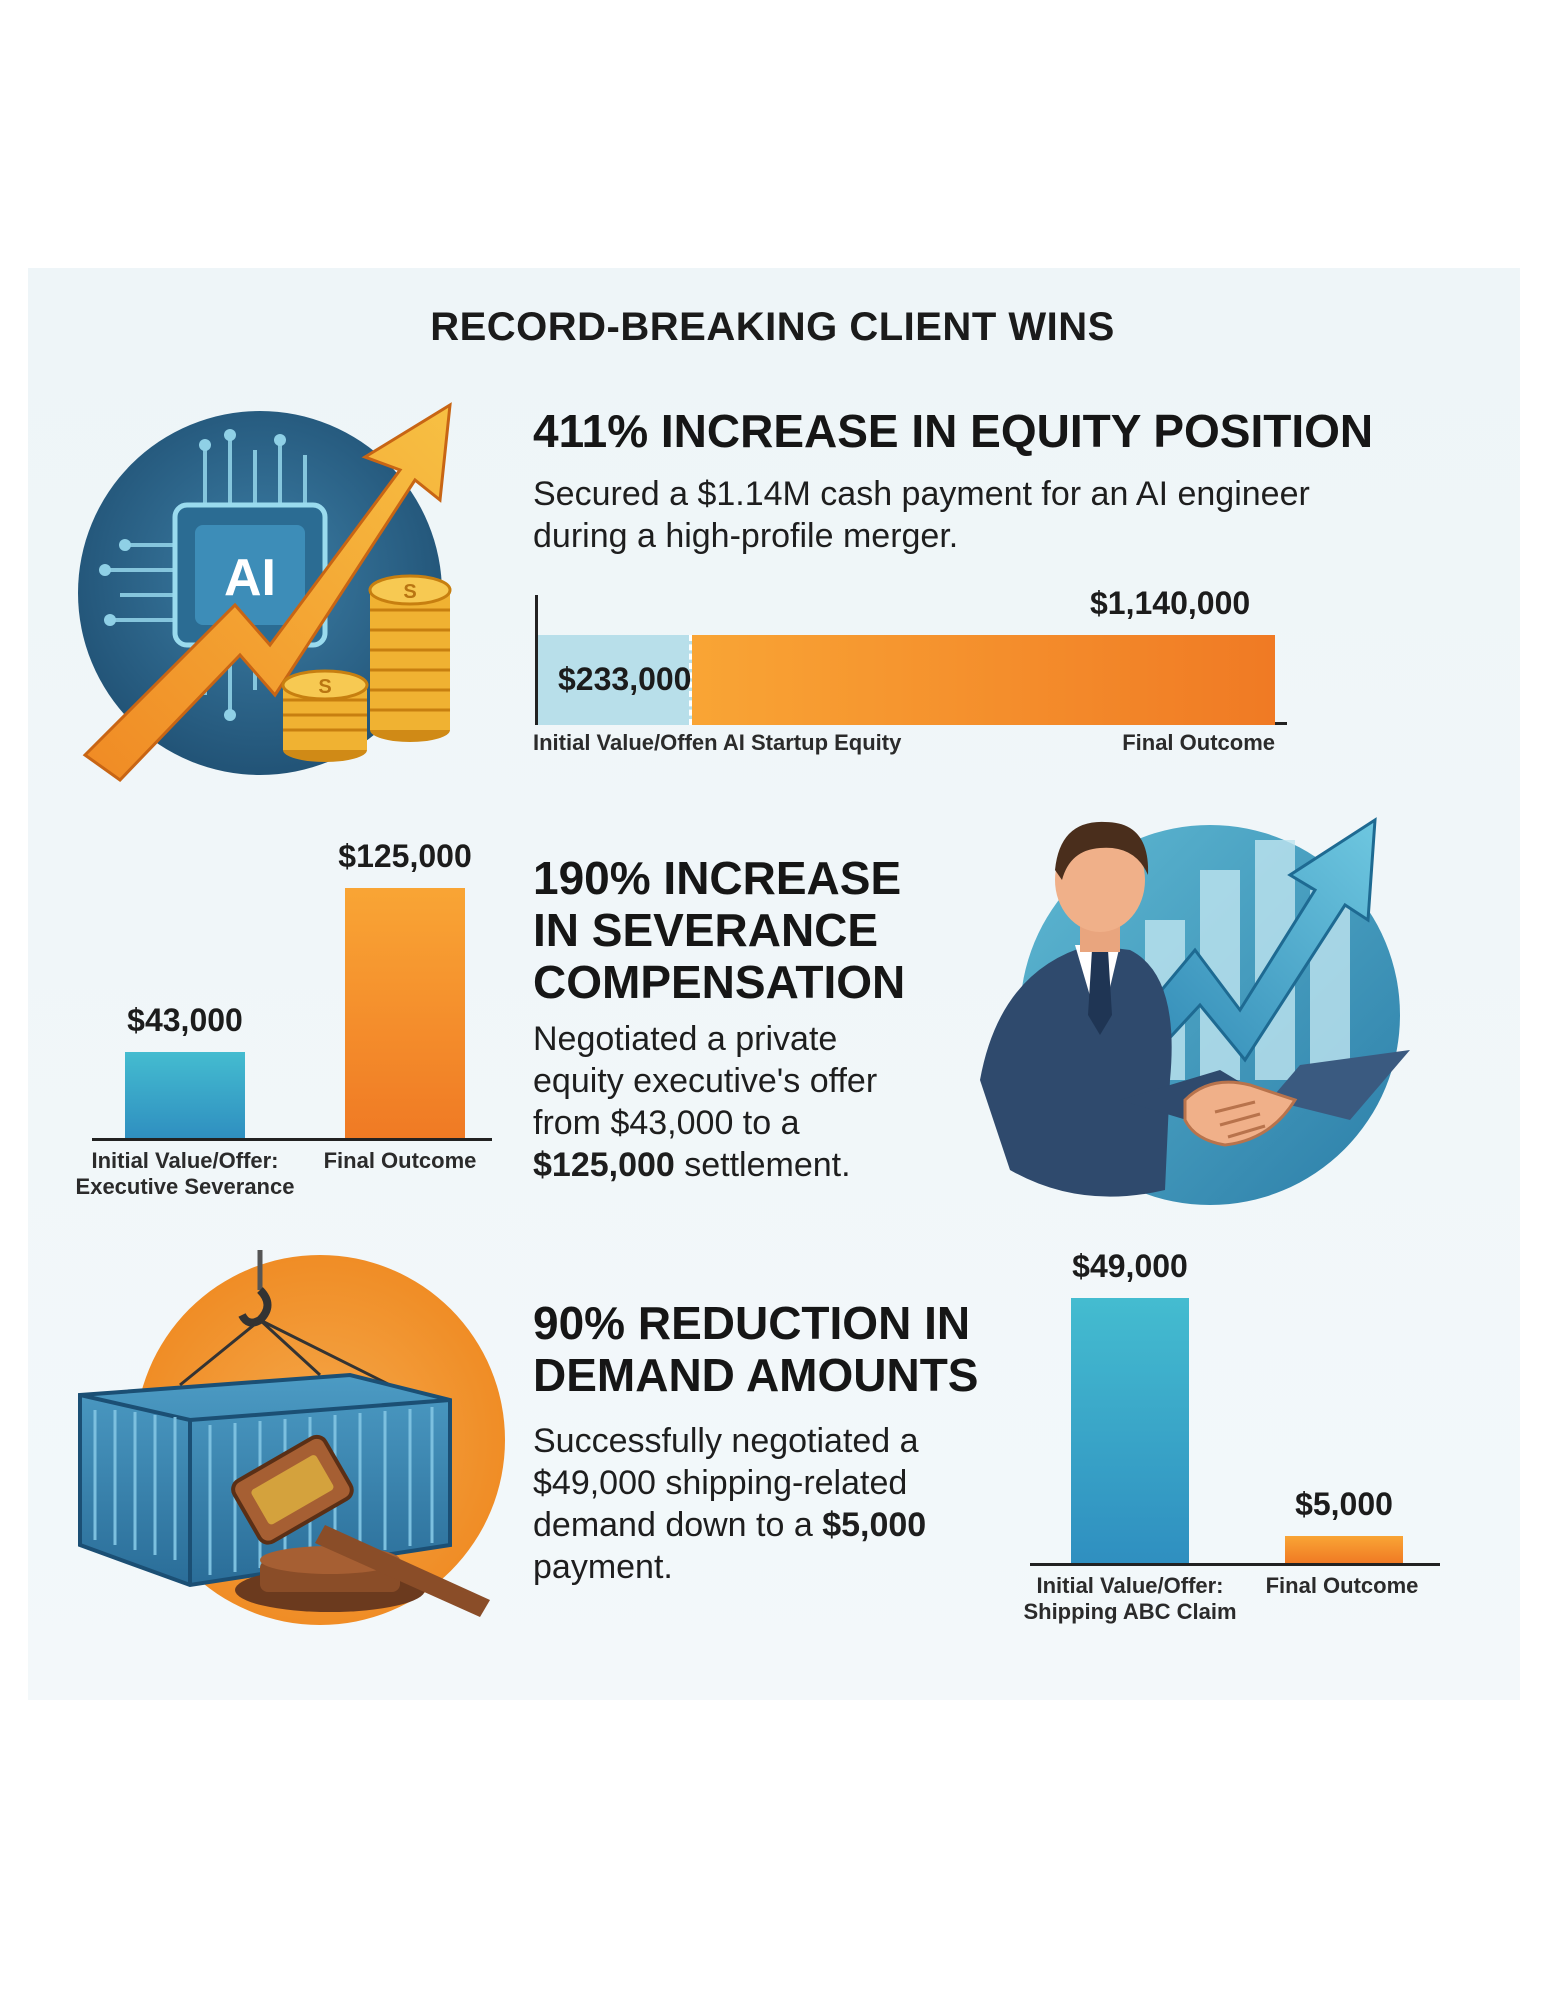 This screenshot has height=2000, width=1545. What do you see at coordinates (405, 856) in the screenshot?
I see `chart-2-value-final: $125,000` at bounding box center [405, 856].